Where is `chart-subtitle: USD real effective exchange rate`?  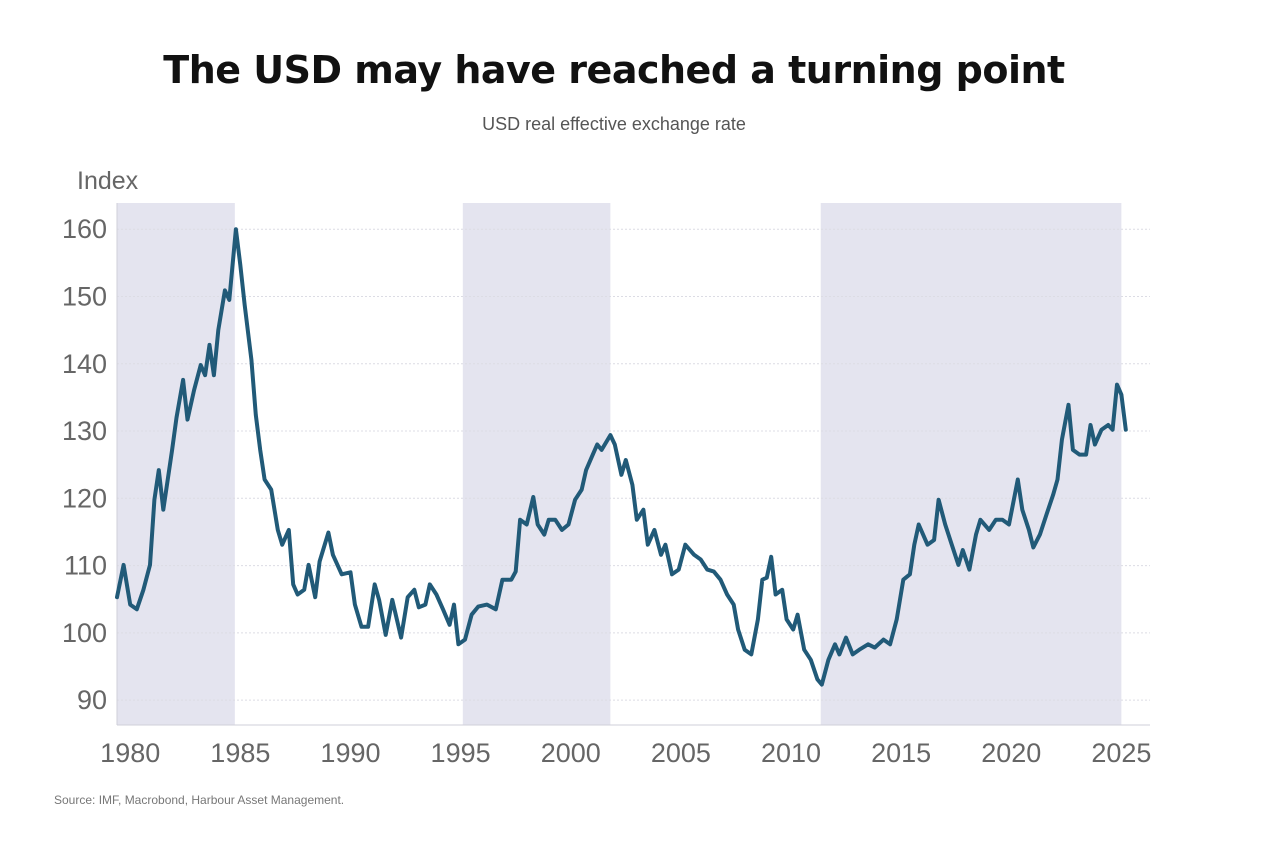 chart-subtitle: USD real effective exchange rate is located at coordinates (614, 124).